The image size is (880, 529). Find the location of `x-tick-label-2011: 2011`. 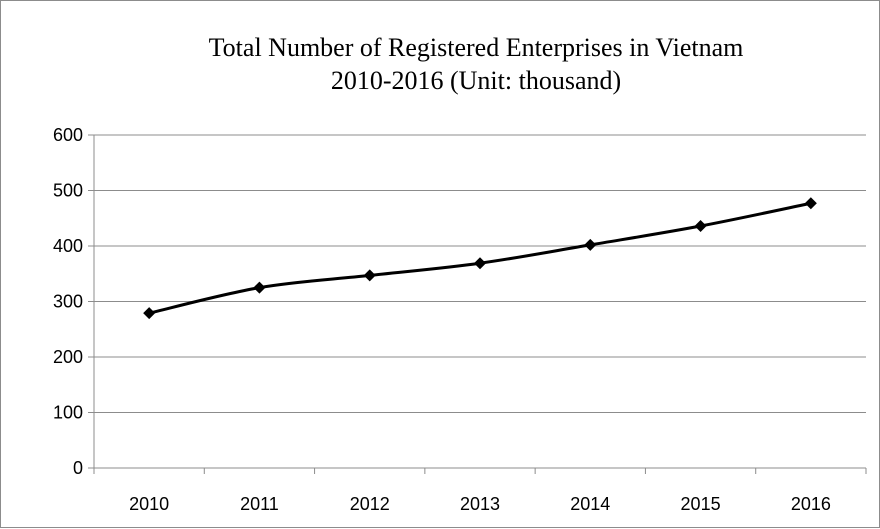

x-tick-label-2011: 2011 is located at coordinates (259, 504).